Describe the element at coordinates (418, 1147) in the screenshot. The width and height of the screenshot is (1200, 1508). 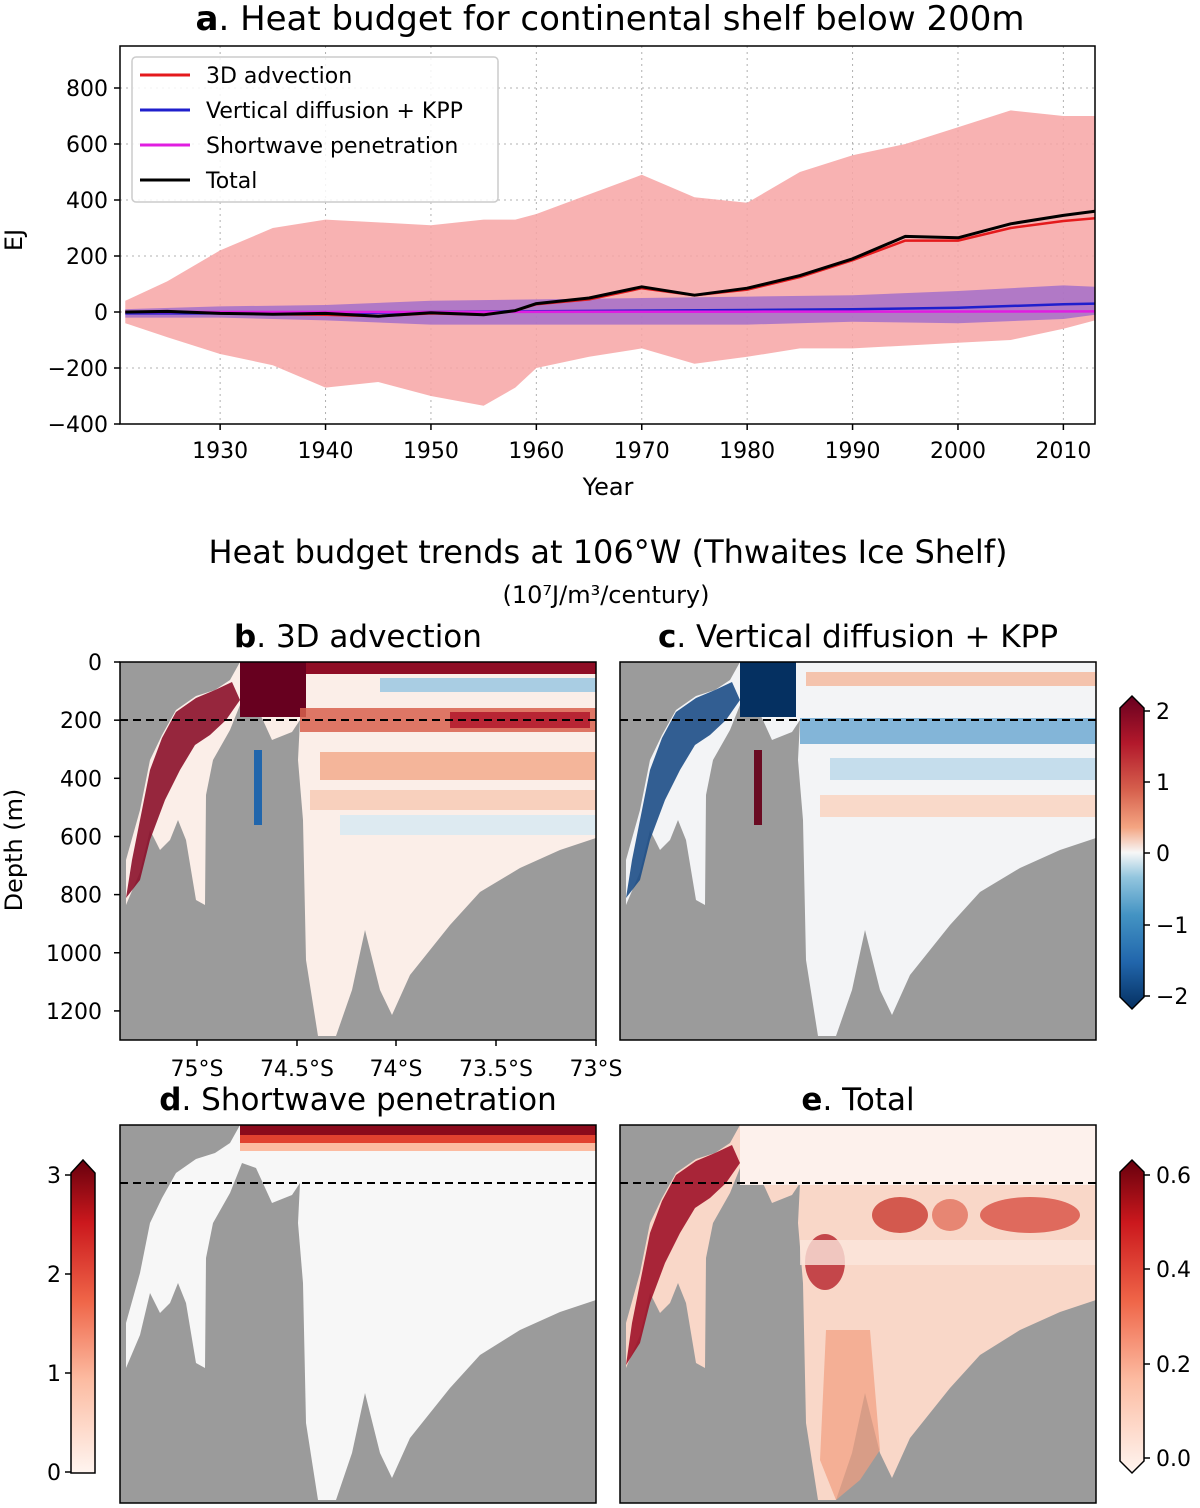
I see `panel-d-surface-light` at that location.